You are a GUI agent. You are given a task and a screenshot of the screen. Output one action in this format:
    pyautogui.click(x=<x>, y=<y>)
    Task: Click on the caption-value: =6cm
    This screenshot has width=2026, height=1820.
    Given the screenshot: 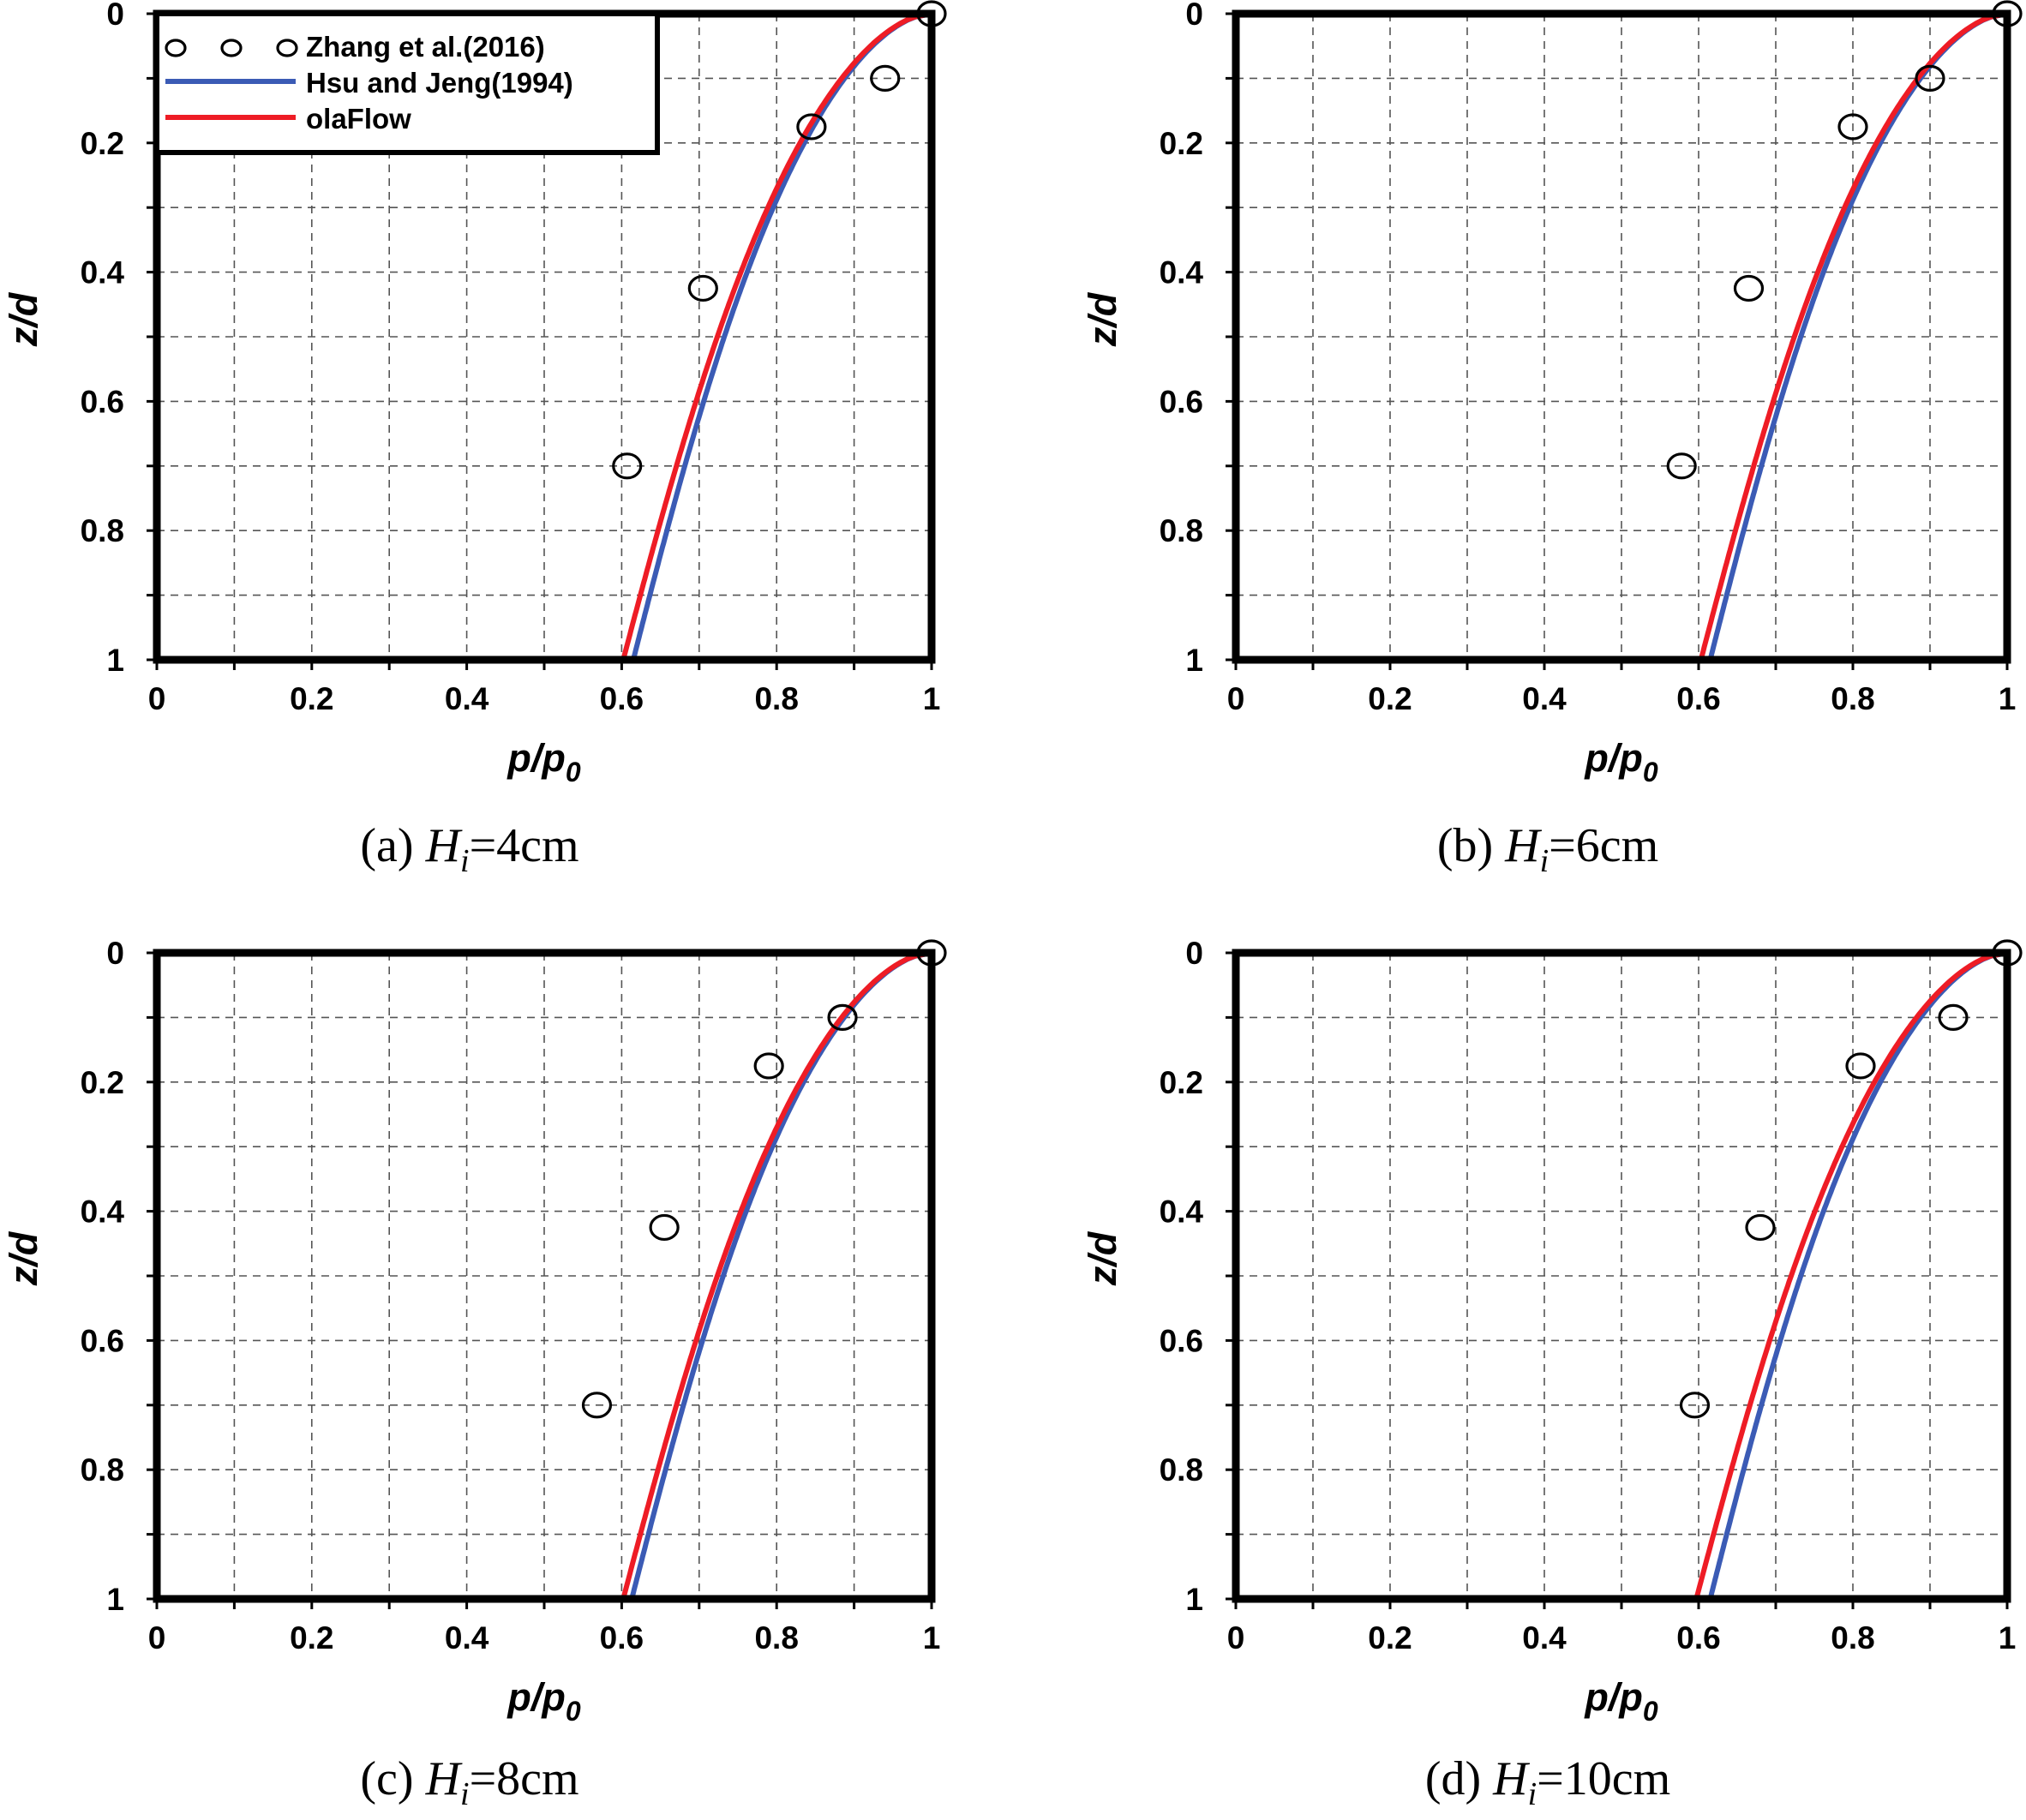 What is the action you would take?
    pyautogui.click(x=1603, y=845)
    